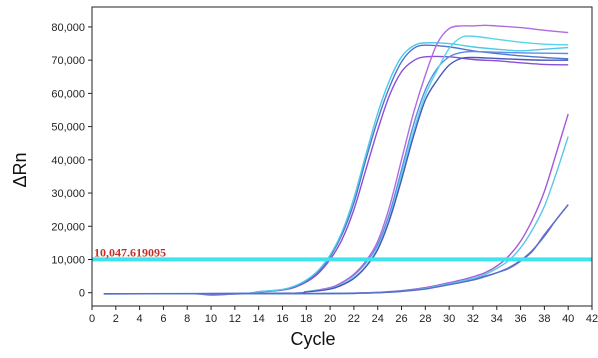 The width and height of the screenshot is (598, 358). I want to click on x-tick-label: 42, so click(592, 319).